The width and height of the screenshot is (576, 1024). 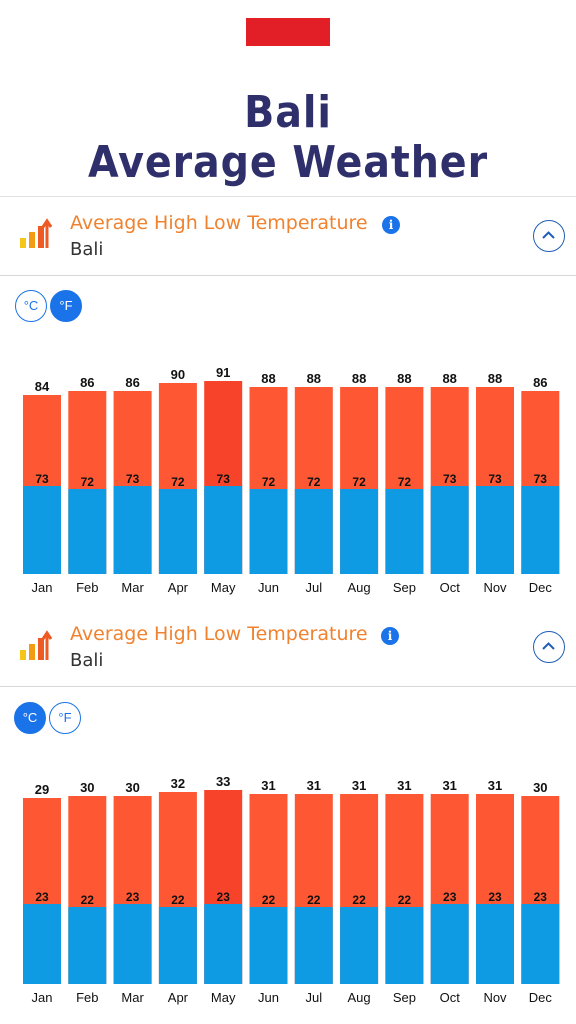 What do you see at coordinates (178, 374) in the screenshot?
I see `high-temp-label: 90` at bounding box center [178, 374].